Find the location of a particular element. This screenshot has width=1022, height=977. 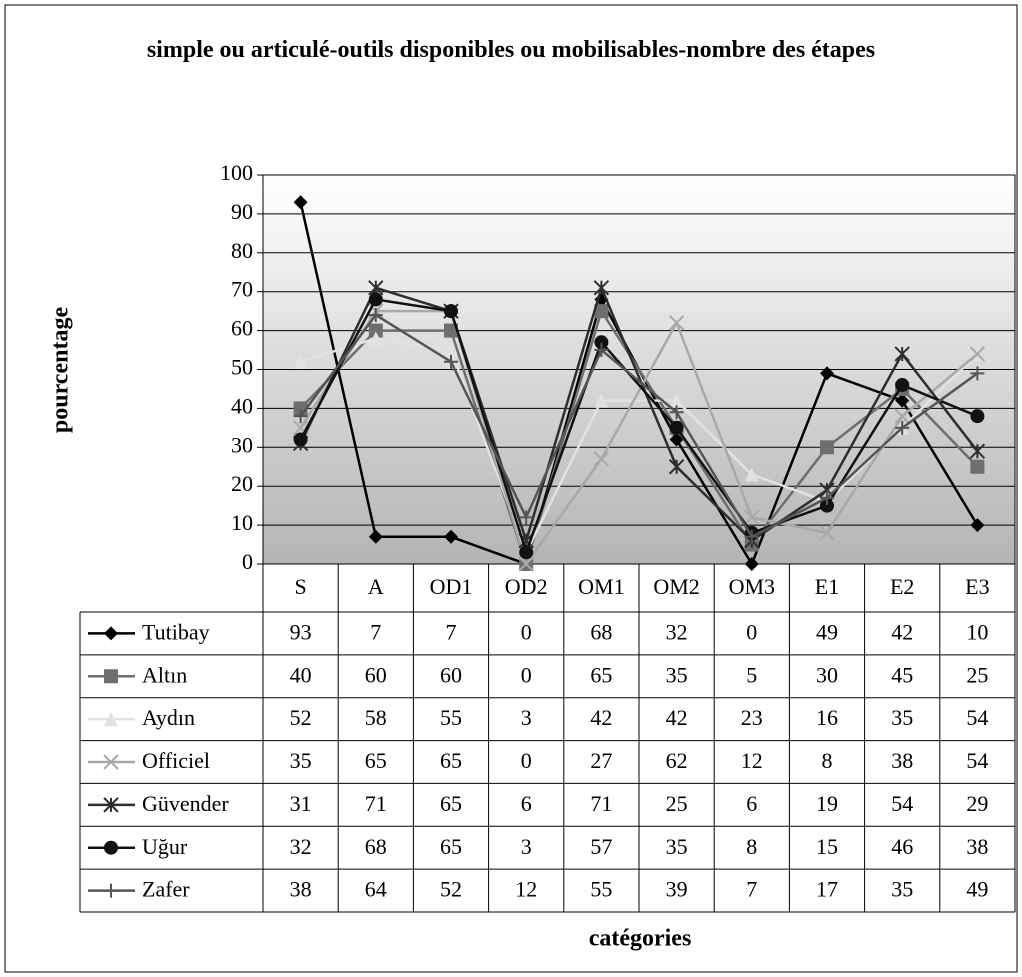

table-value: 39 is located at coordinates (677, 889).